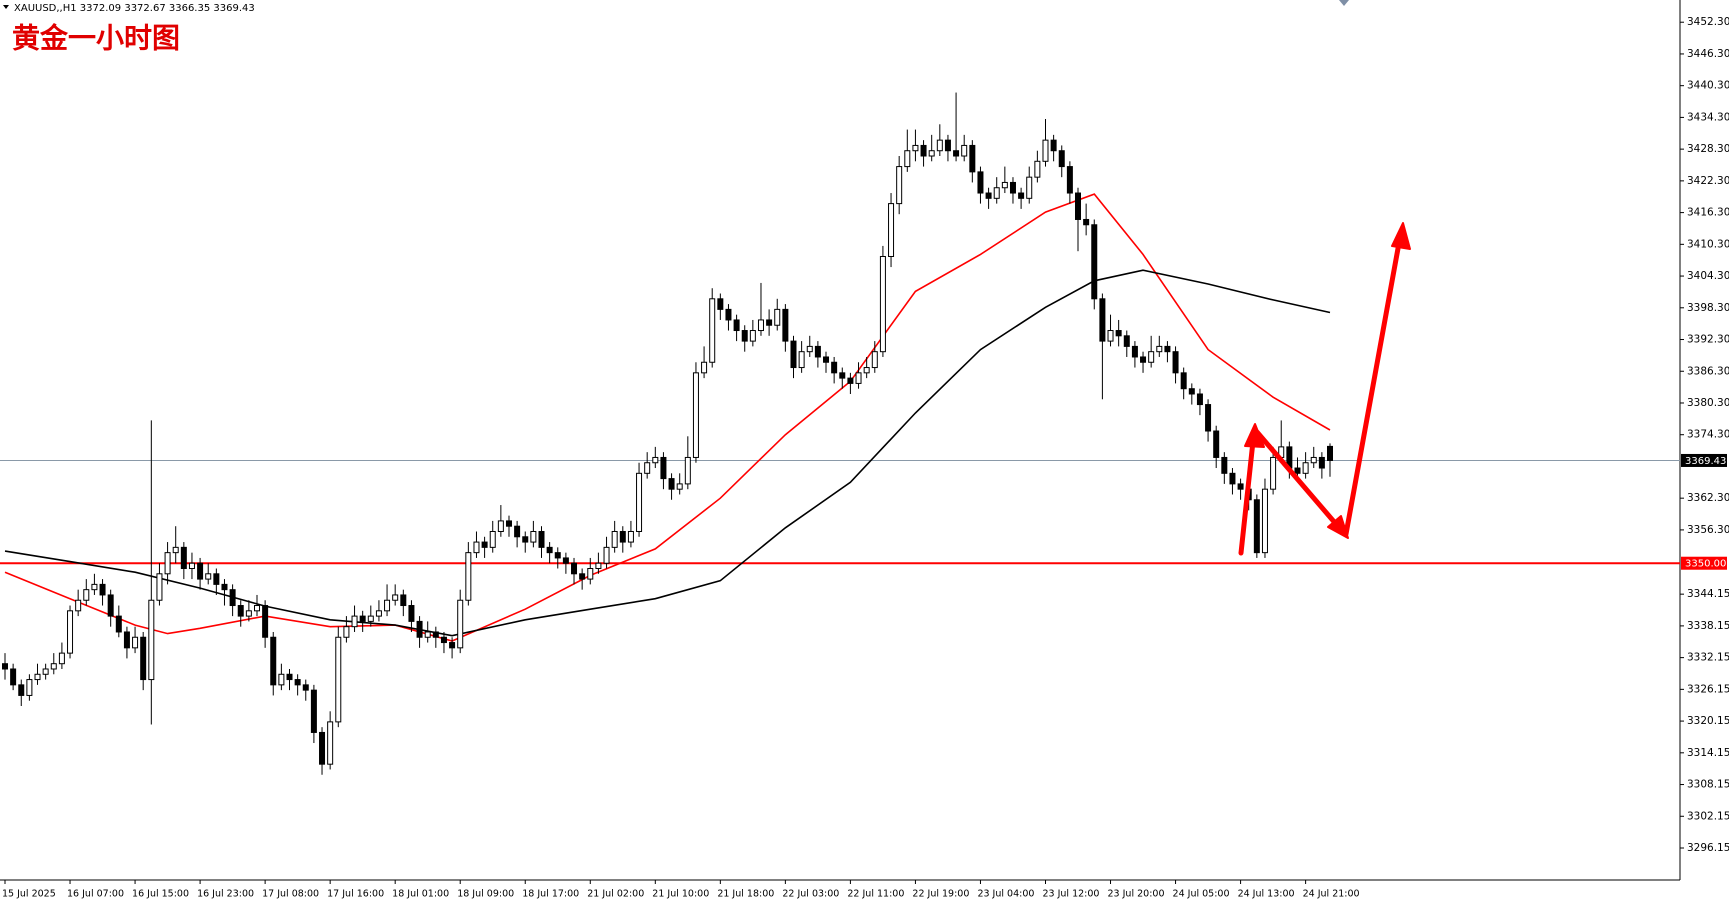 The image size is (1729, 907). Describe the element at coordinates (1401, 236) in the screenshot. I see `arrowhead` at that location.